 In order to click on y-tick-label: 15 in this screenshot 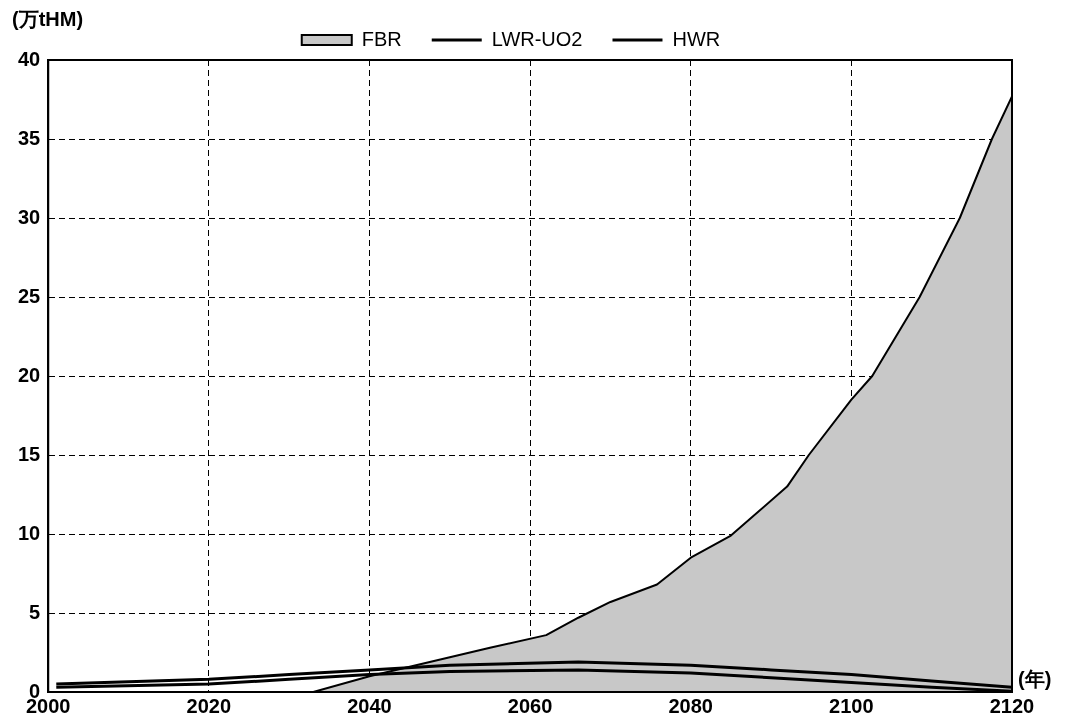, I will do `click(29, 453)`.